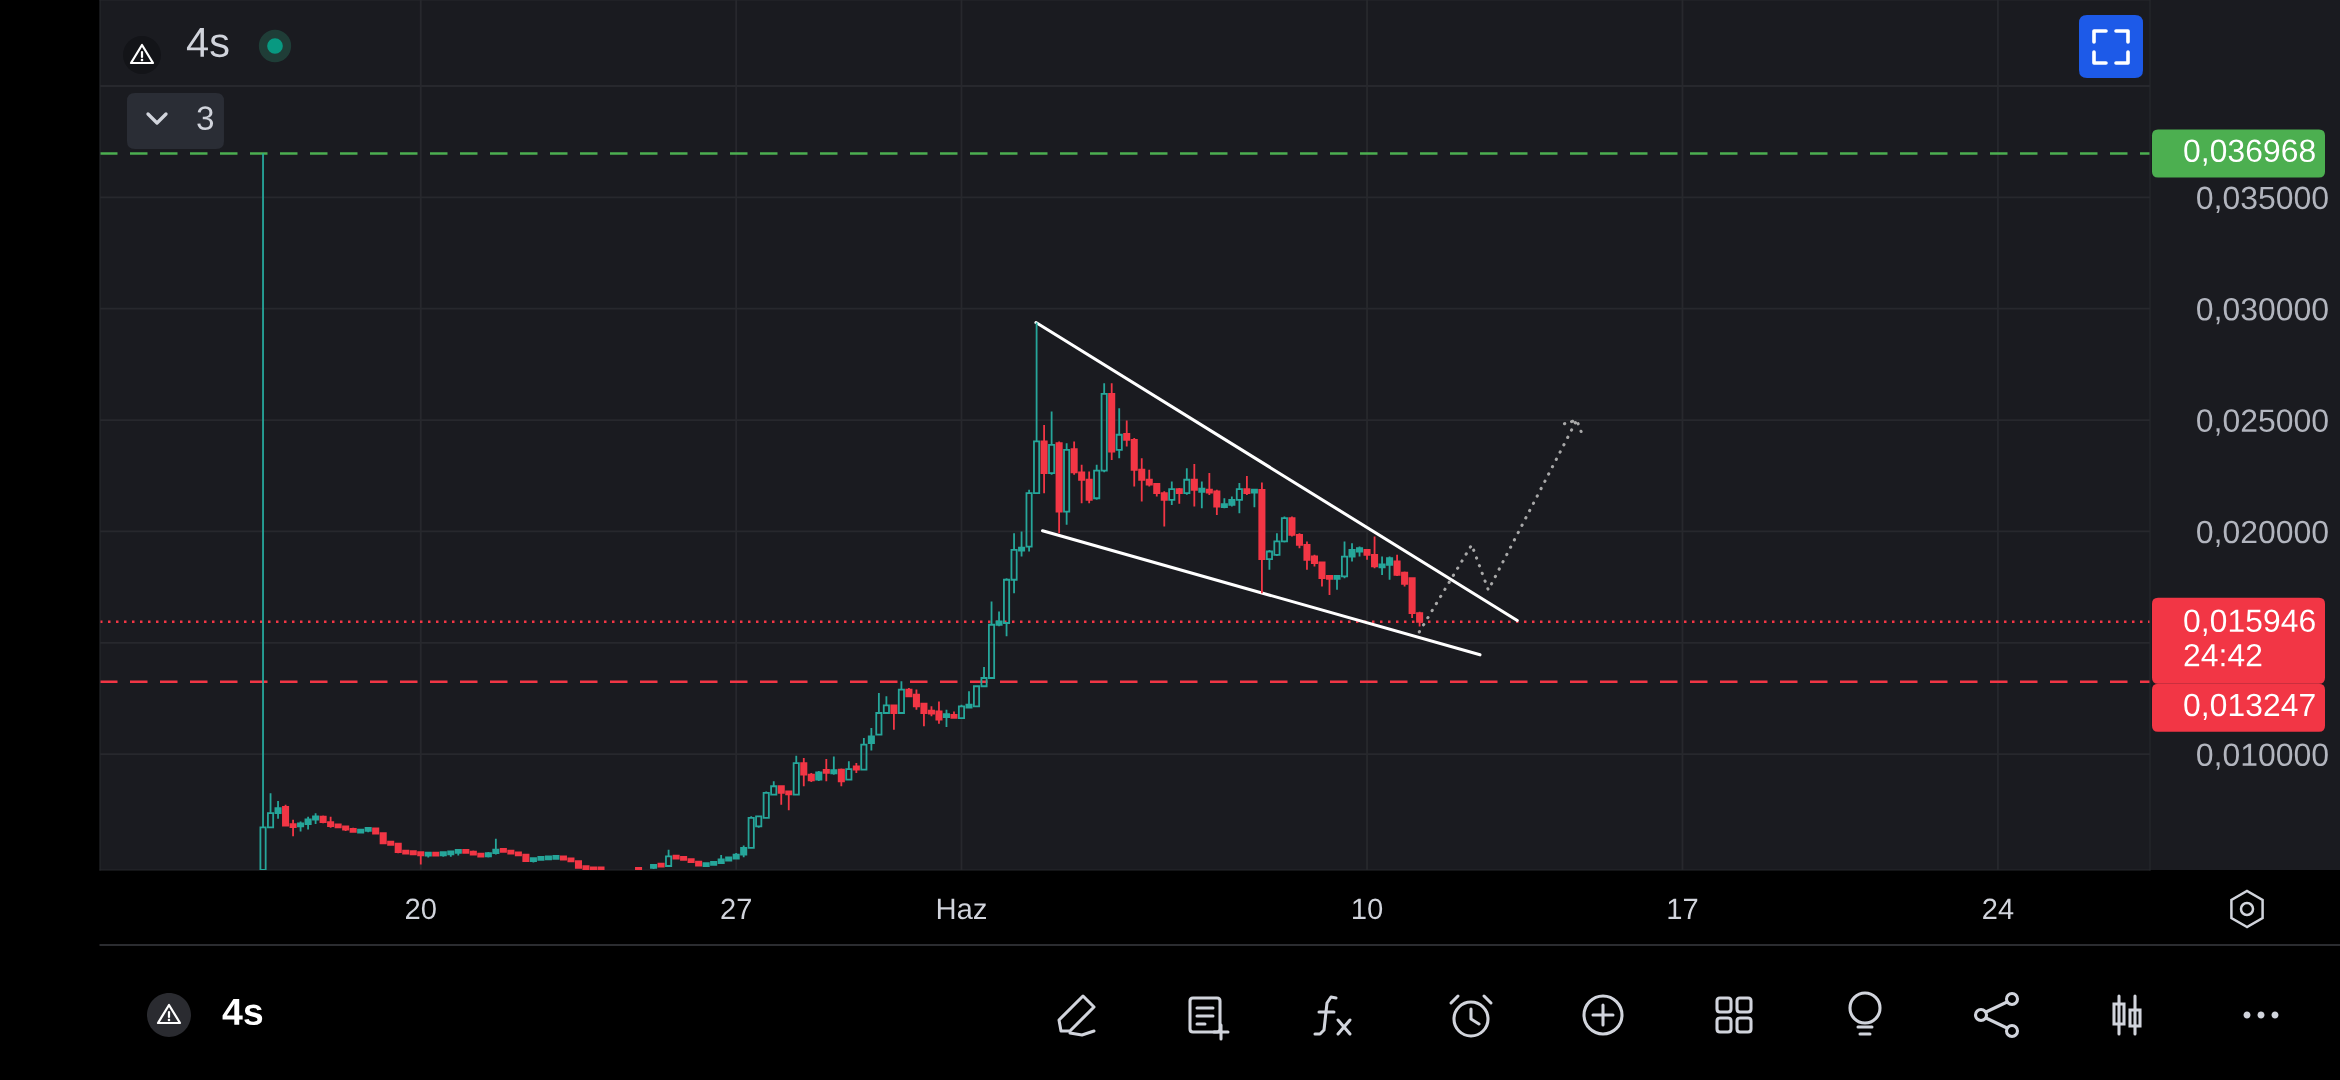 The image size is (2340, 1080). I want to click on ref-line-label: 0,015946 24:42, so click(2249, 638).